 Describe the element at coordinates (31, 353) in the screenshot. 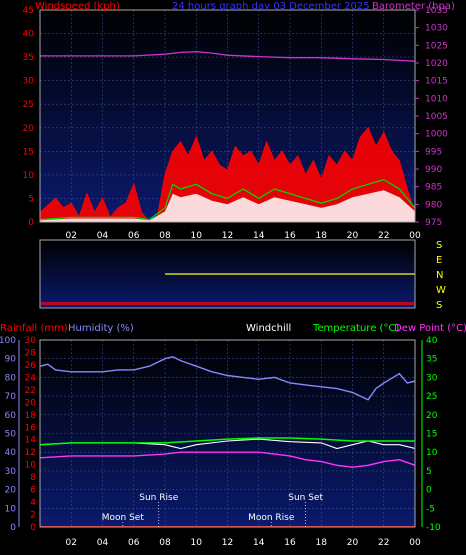

I see `rainfall-tick-label: 28` at that location.